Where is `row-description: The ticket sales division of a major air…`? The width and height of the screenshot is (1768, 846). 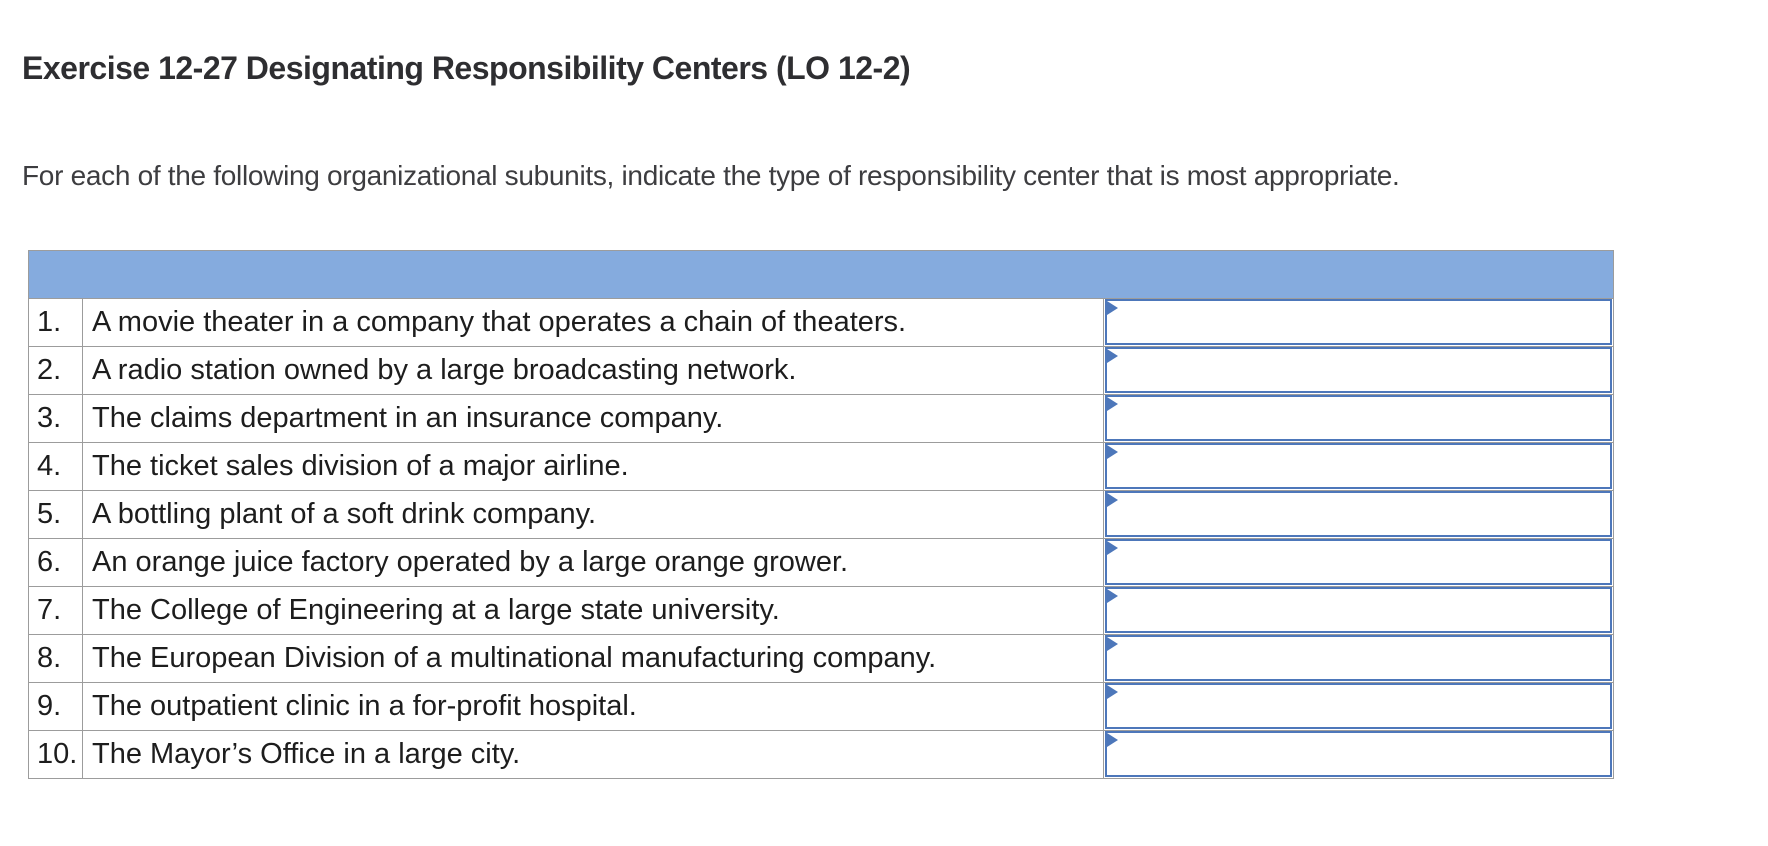
row-description: The ticket sales division of a major air… is located at coordinates (593, 466).